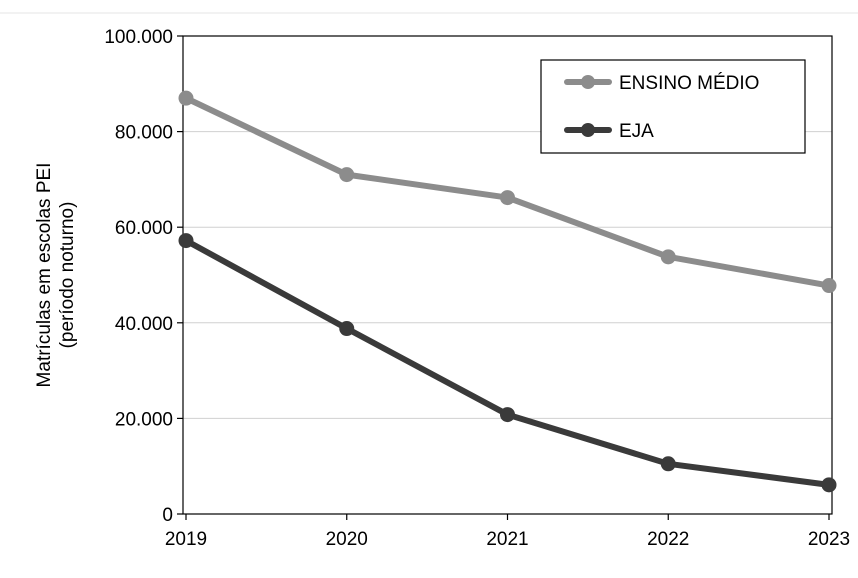 The width and height of the screenshot is (858, 578). I want to click on y-tick-label: 40.000, so click(144, 324).